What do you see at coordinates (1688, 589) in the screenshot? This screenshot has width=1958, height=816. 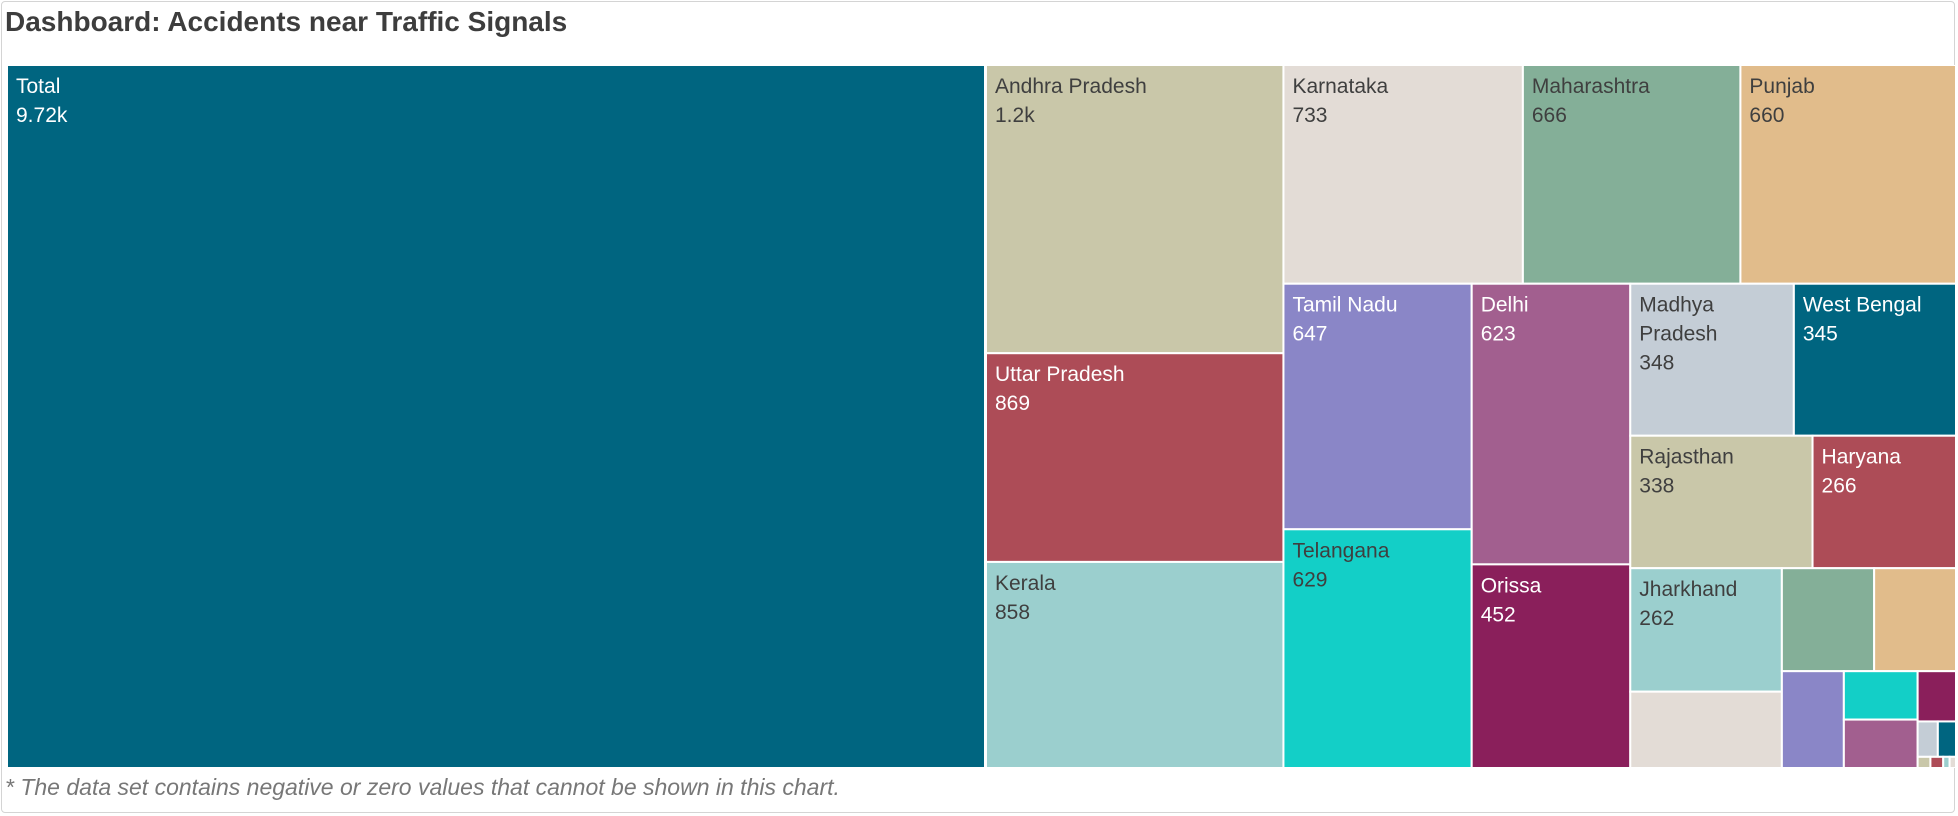 I see `label-jharkhand-name: Jharkhand` at bounding box center [1688, 589].